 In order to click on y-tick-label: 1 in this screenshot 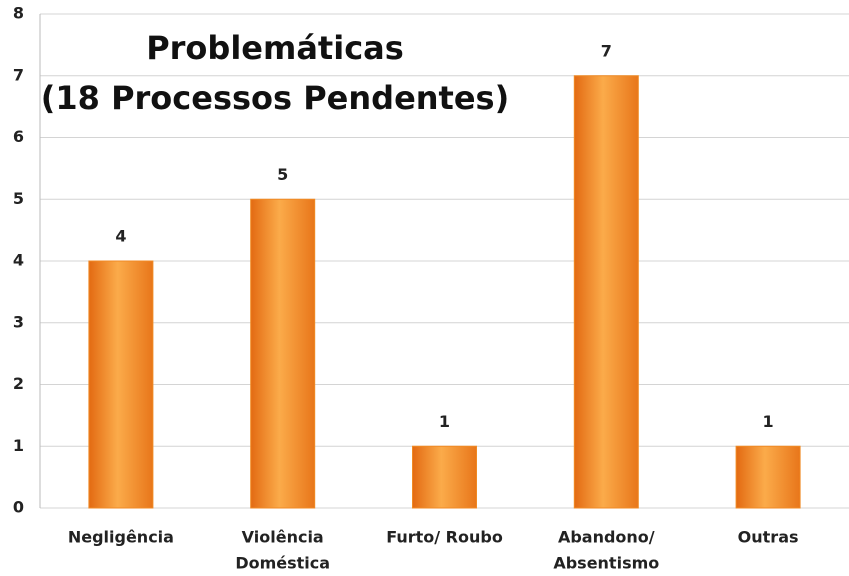, I will do `click(18, 445)`.